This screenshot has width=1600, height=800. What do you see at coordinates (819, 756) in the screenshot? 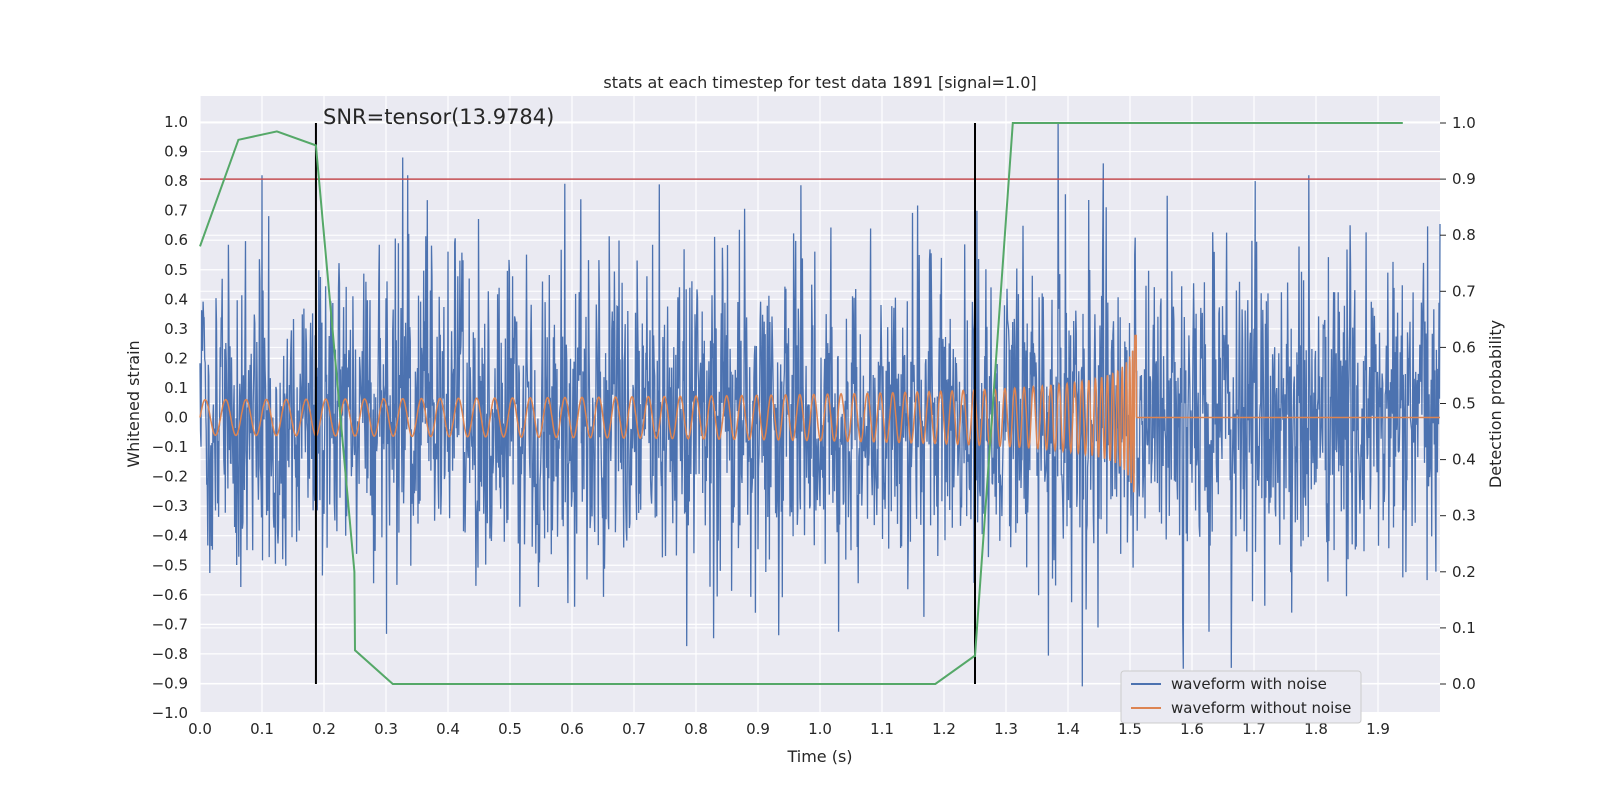
I see `x-axis-label: Time (s)` at bounding box center [819, 756].